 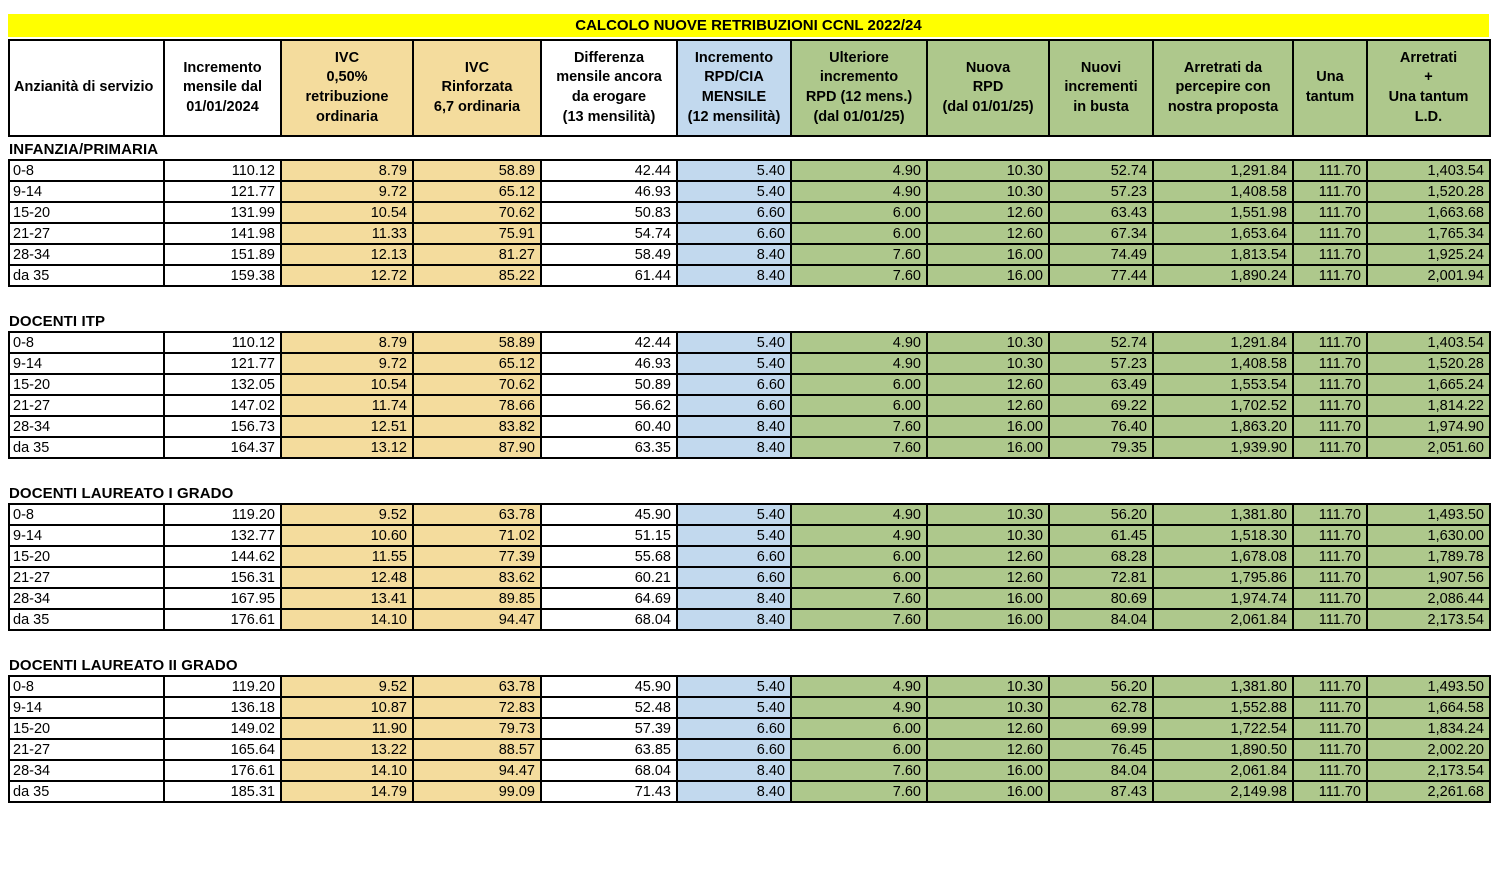 What do you see at coordinates (347, 426) in the screenshot?
I see `value-cell: 12.51` at bounding box center [347, 426].